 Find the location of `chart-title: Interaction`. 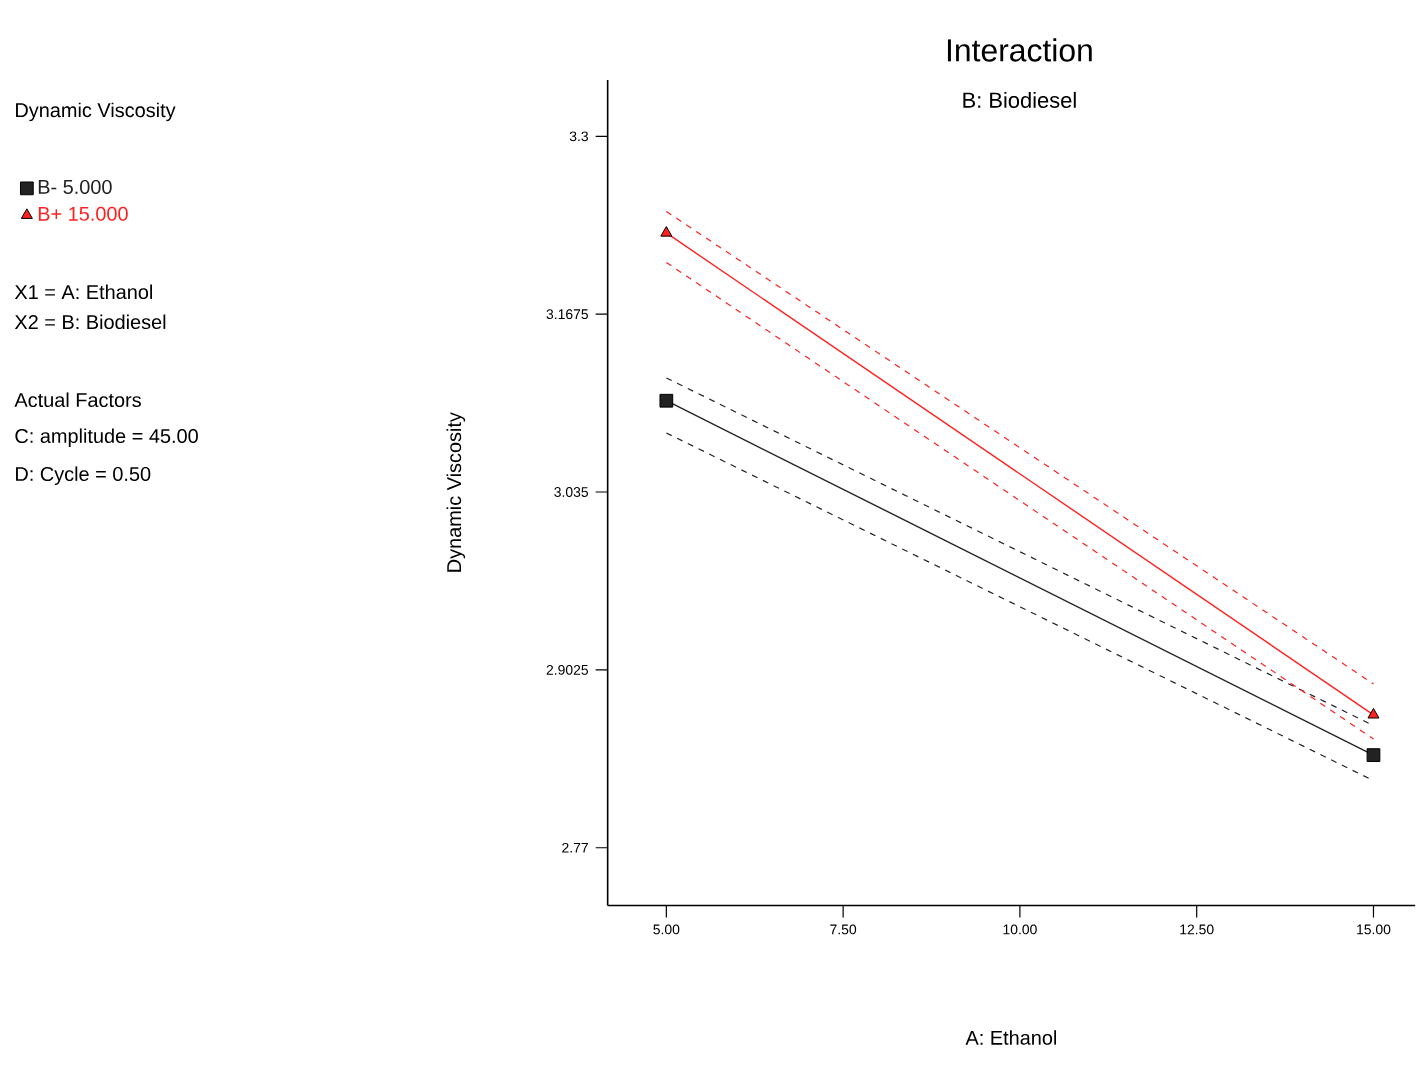

chart-title: Interaction is located at coordinates (1019, 50).